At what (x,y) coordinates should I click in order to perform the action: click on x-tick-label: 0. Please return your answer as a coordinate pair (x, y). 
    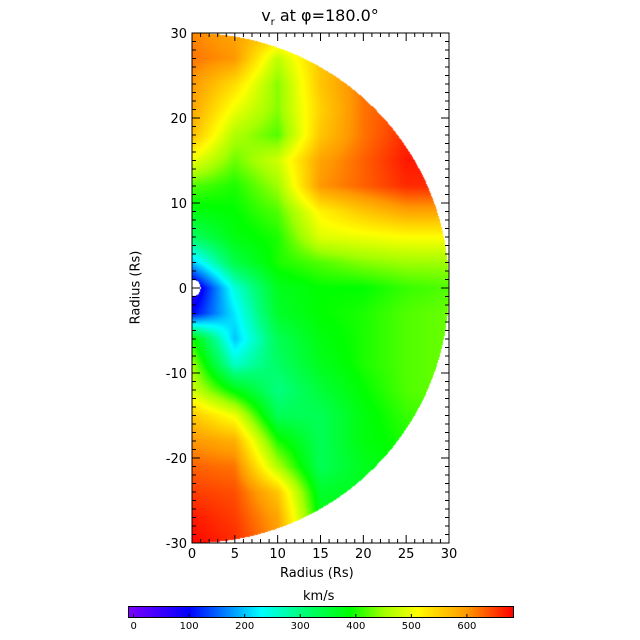
    Looking at the image, I should click on (192, 554).